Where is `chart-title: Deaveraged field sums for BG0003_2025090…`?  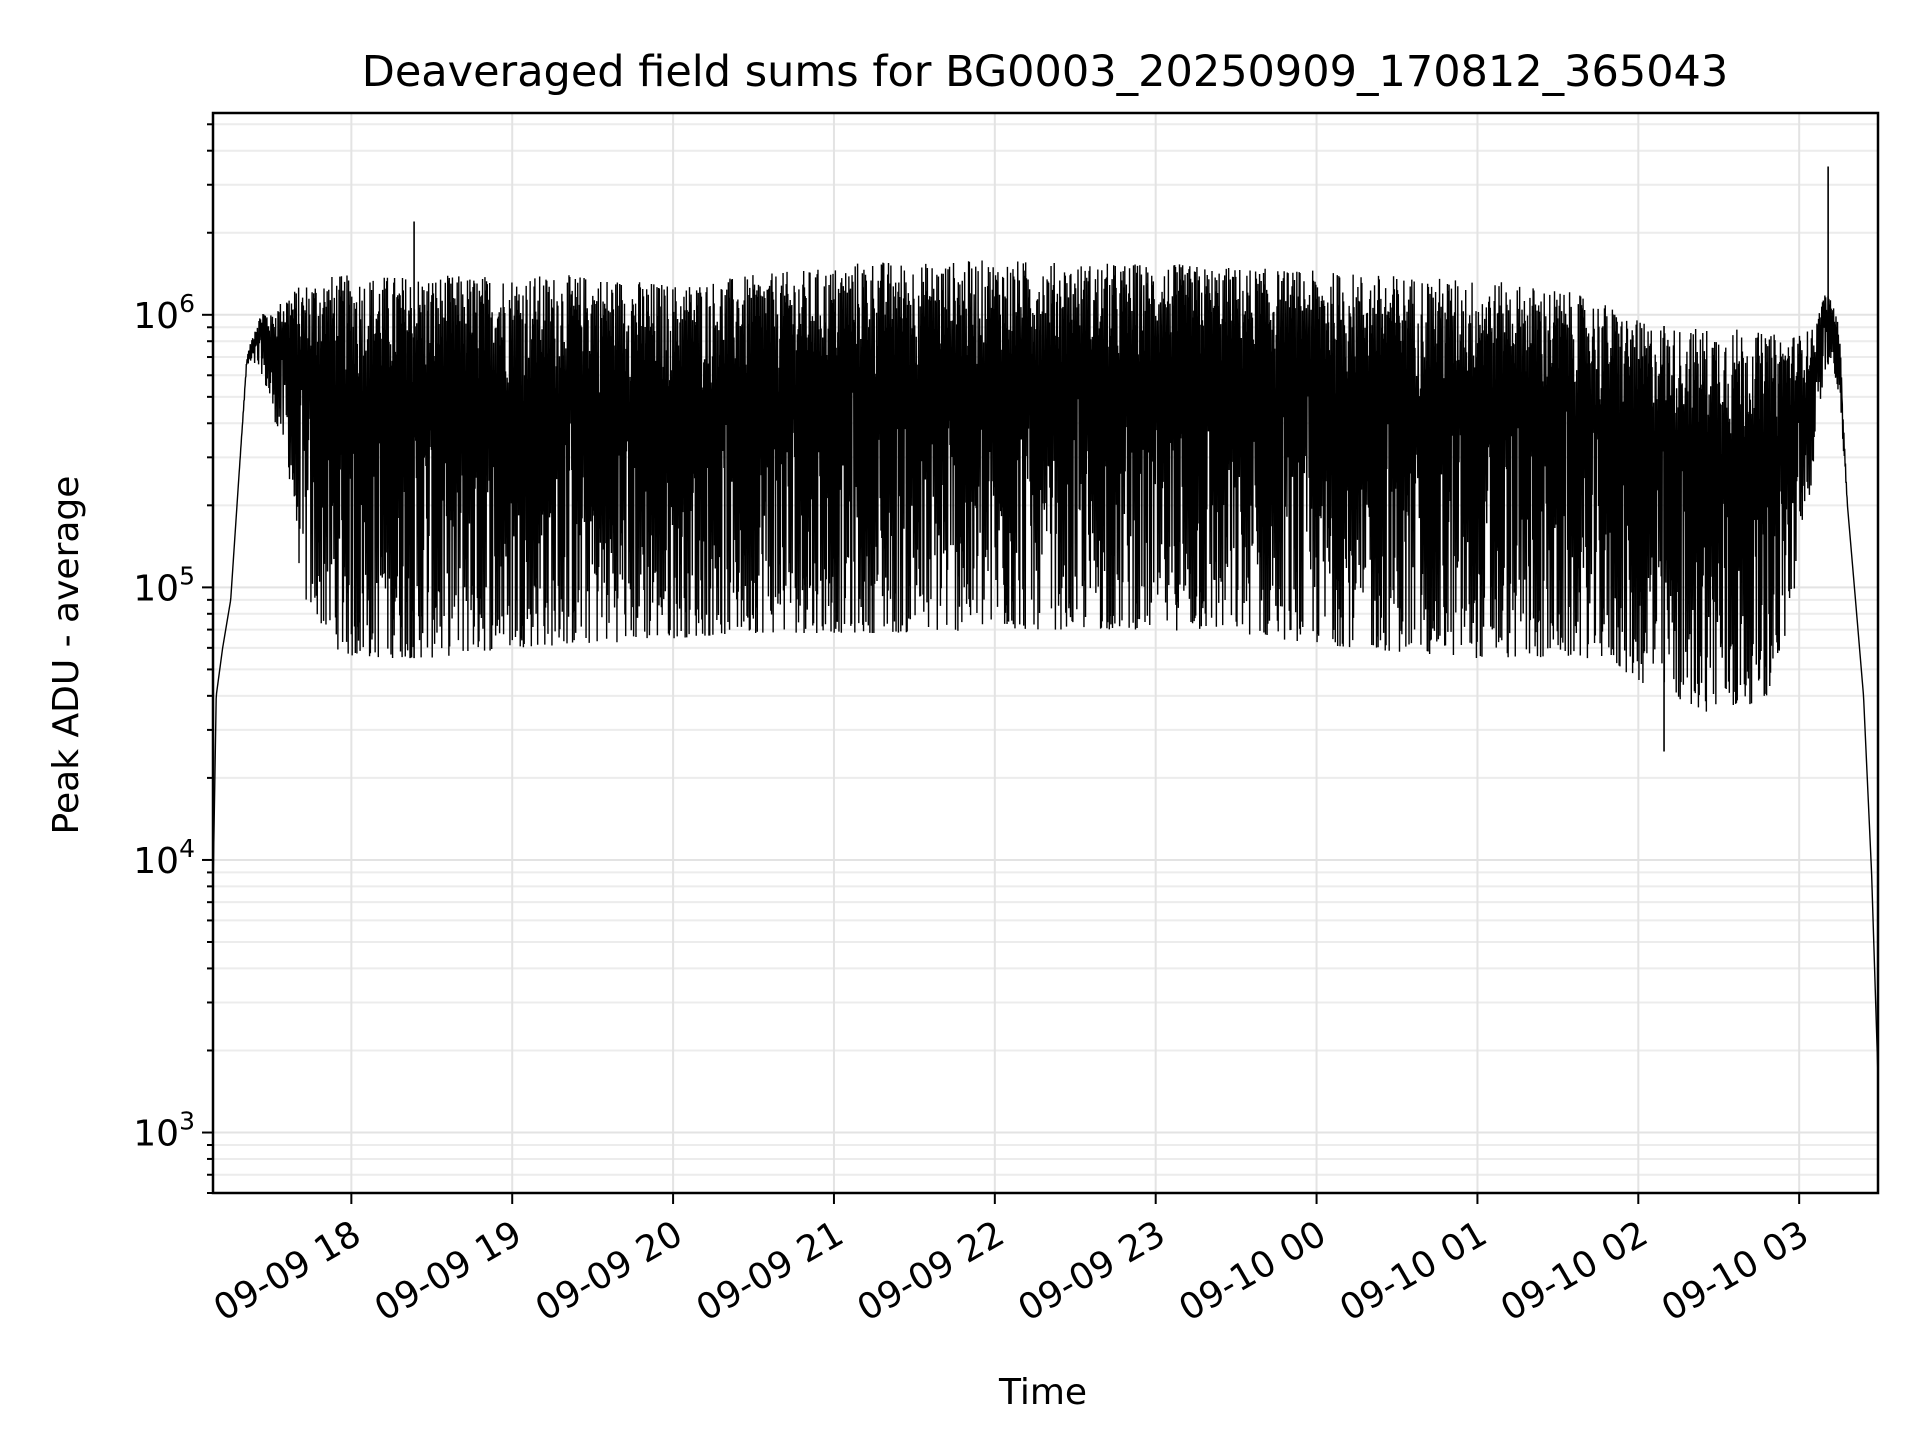
chart-title: Deaveraged field sums for BG0003_2025090… is located at coordinates (1045, 72).